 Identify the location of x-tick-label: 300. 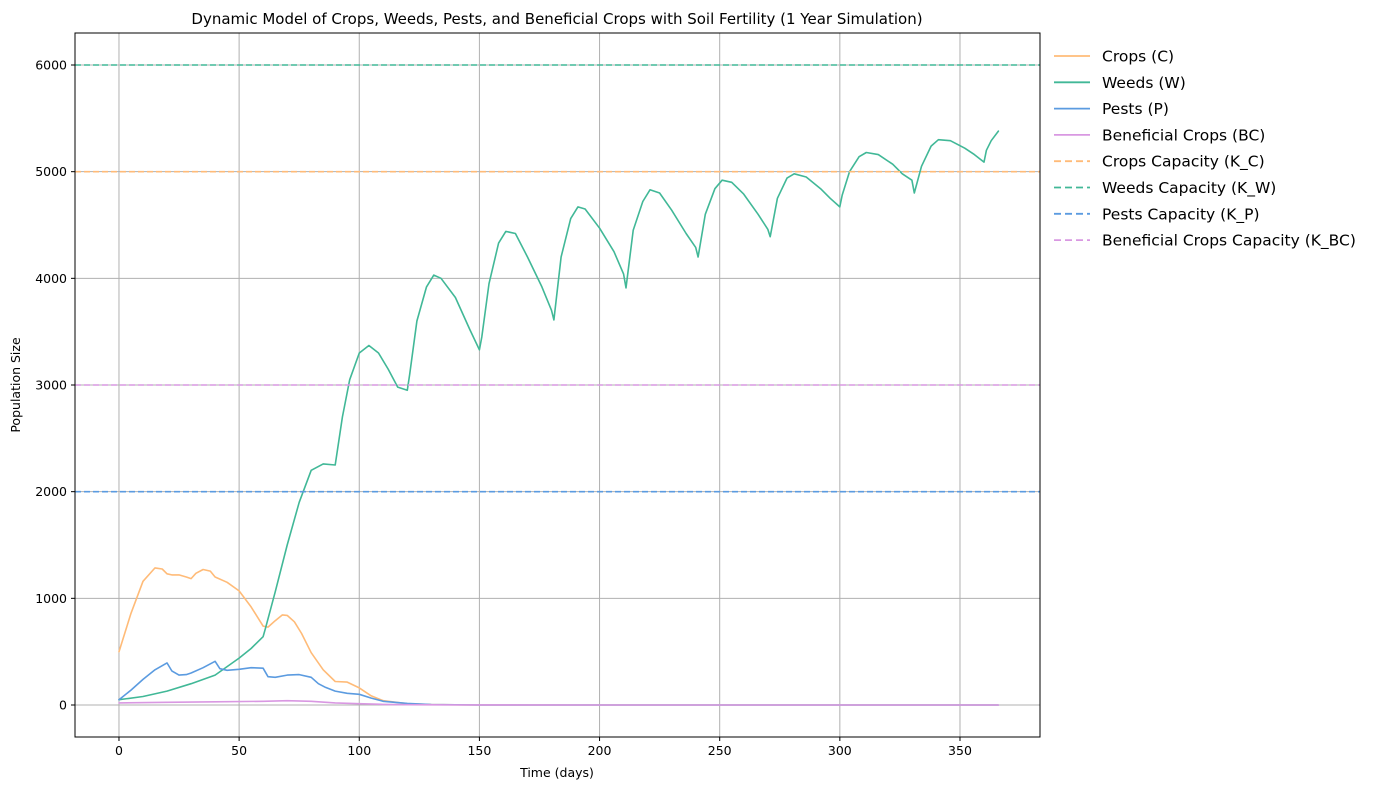
(840, 750).